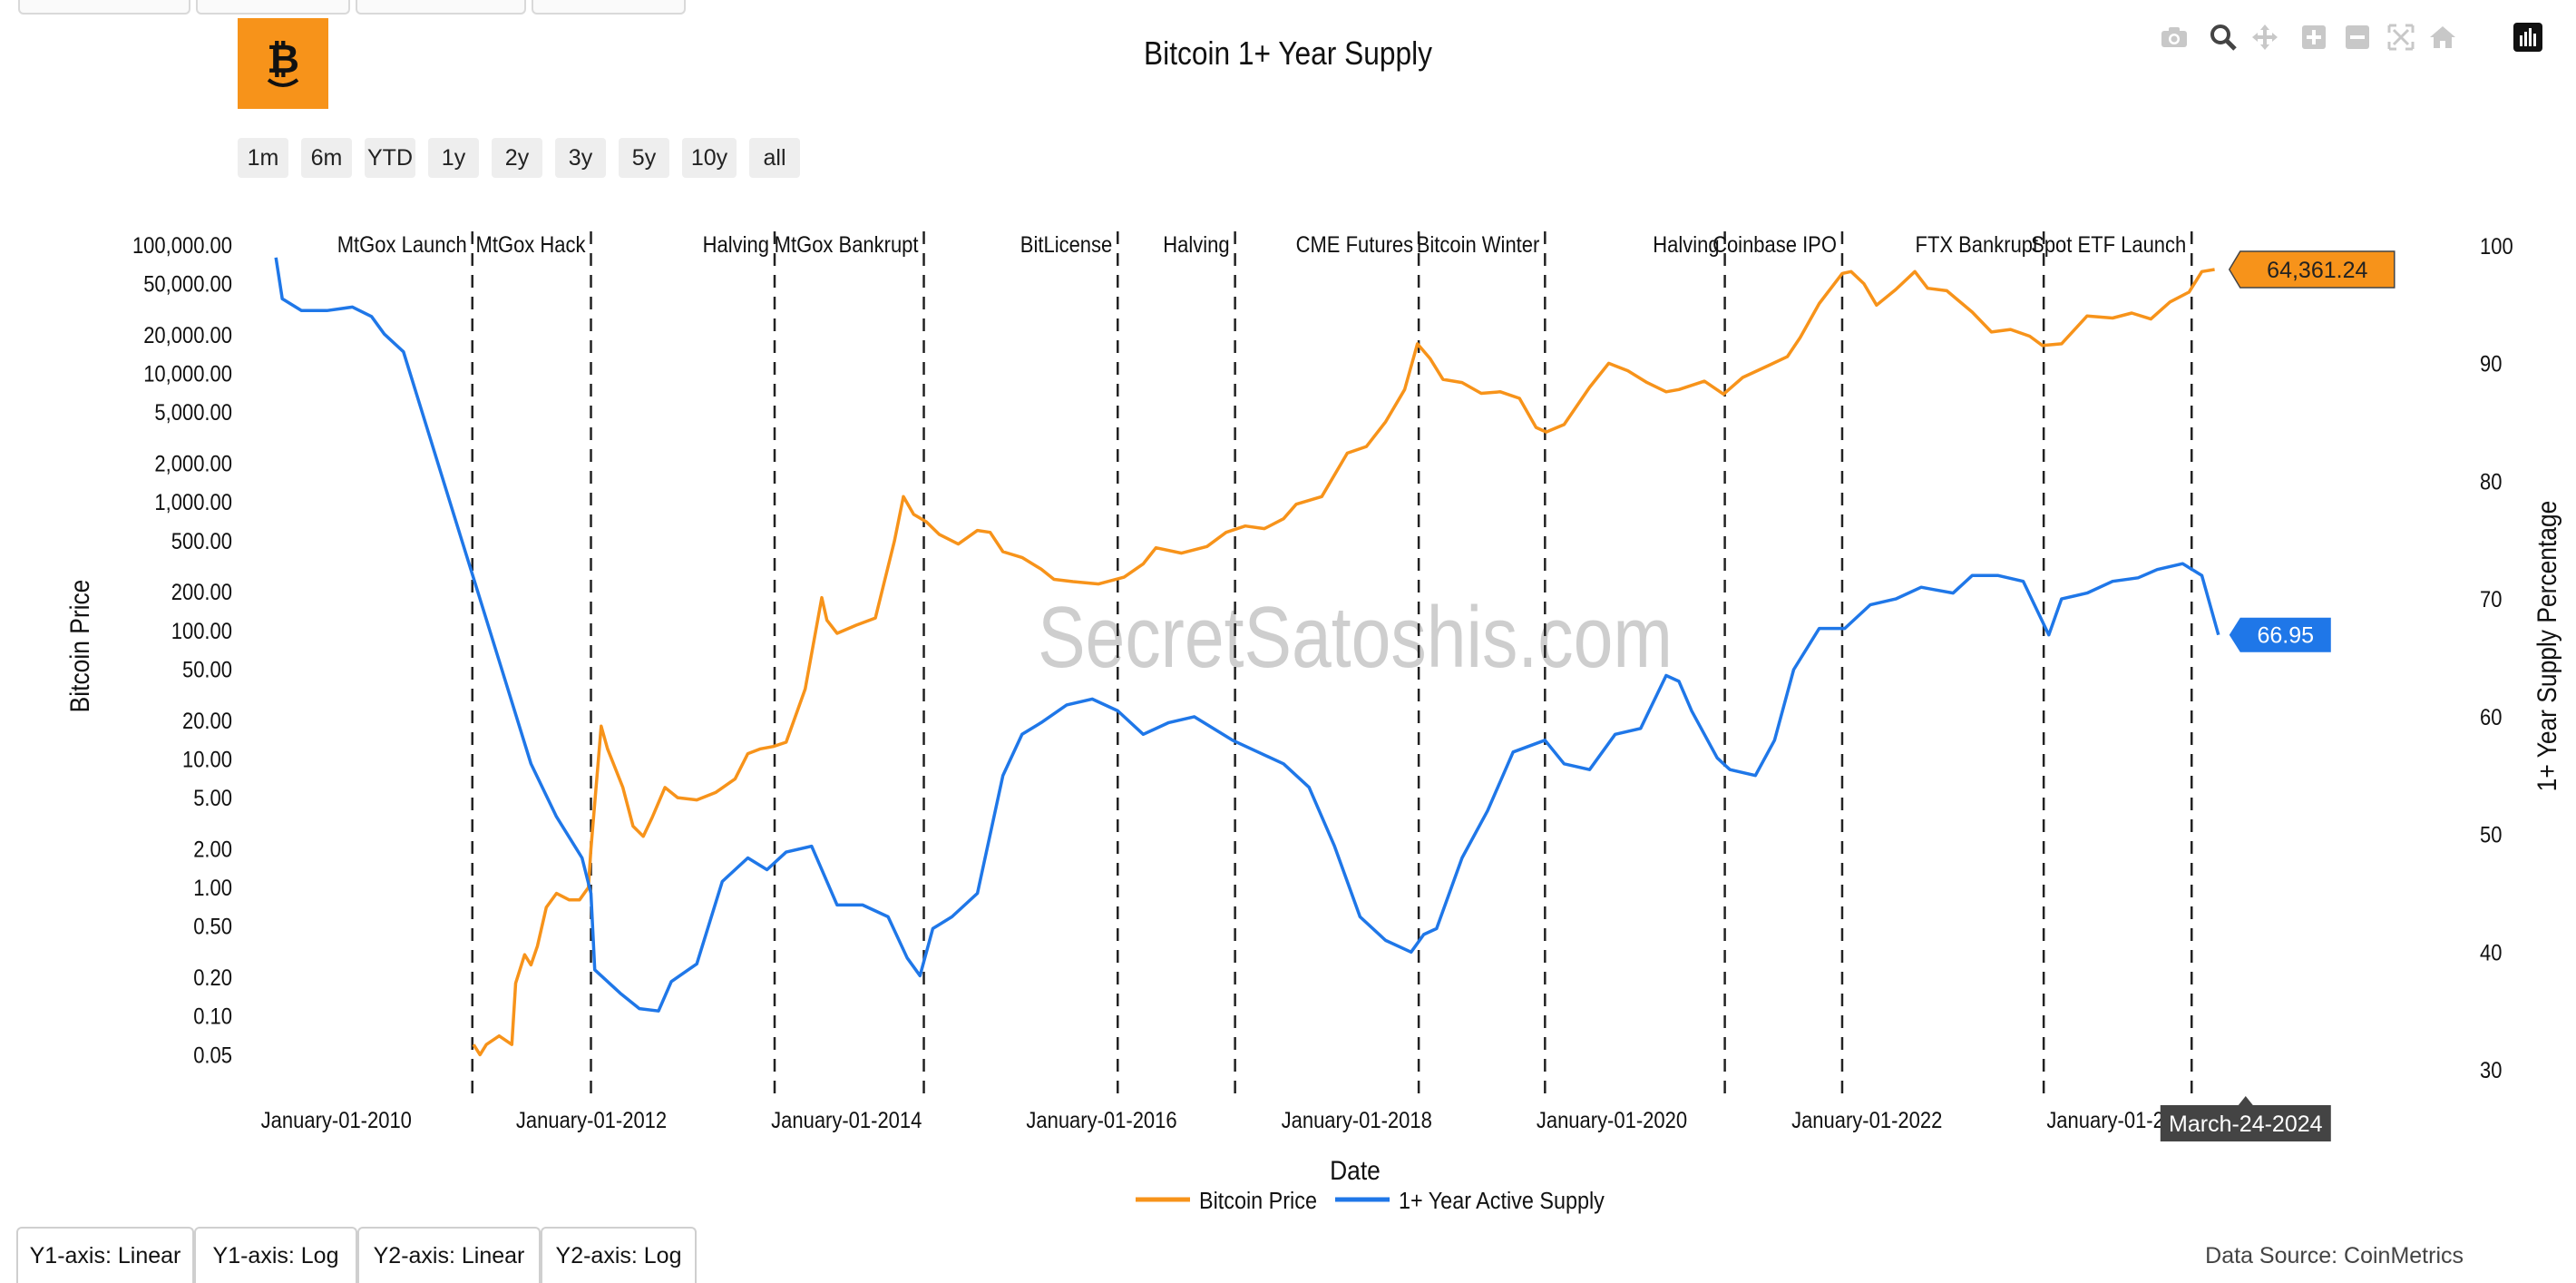 This screenshot has width=2576, height=1283. What do you see at coordinates (580, 158) in the screenshot?
I see `range-button-3y: 3y` at bounding box center [580, 158].